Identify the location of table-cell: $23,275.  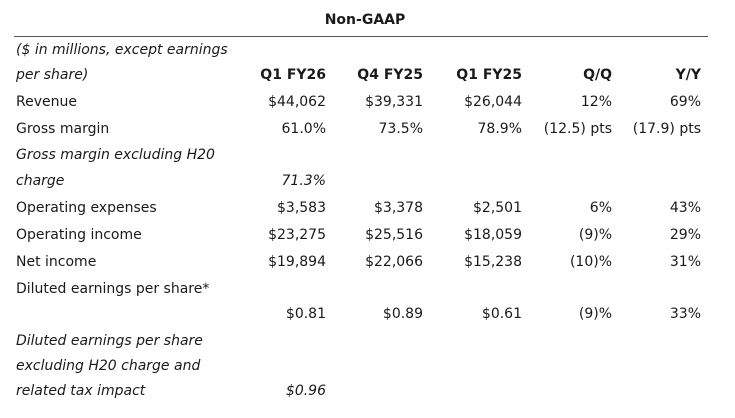
(297, 235).